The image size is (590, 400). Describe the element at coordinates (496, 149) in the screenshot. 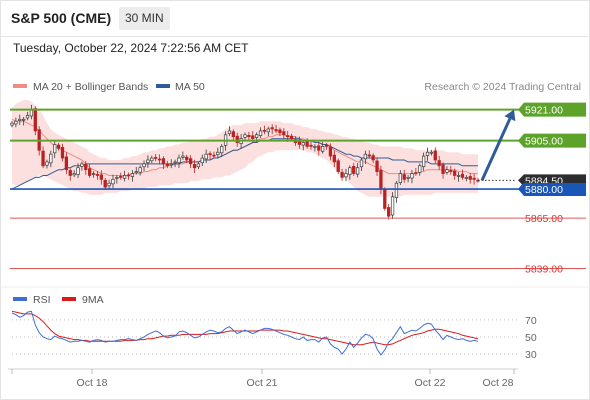

I see `target-arrow` at that location.